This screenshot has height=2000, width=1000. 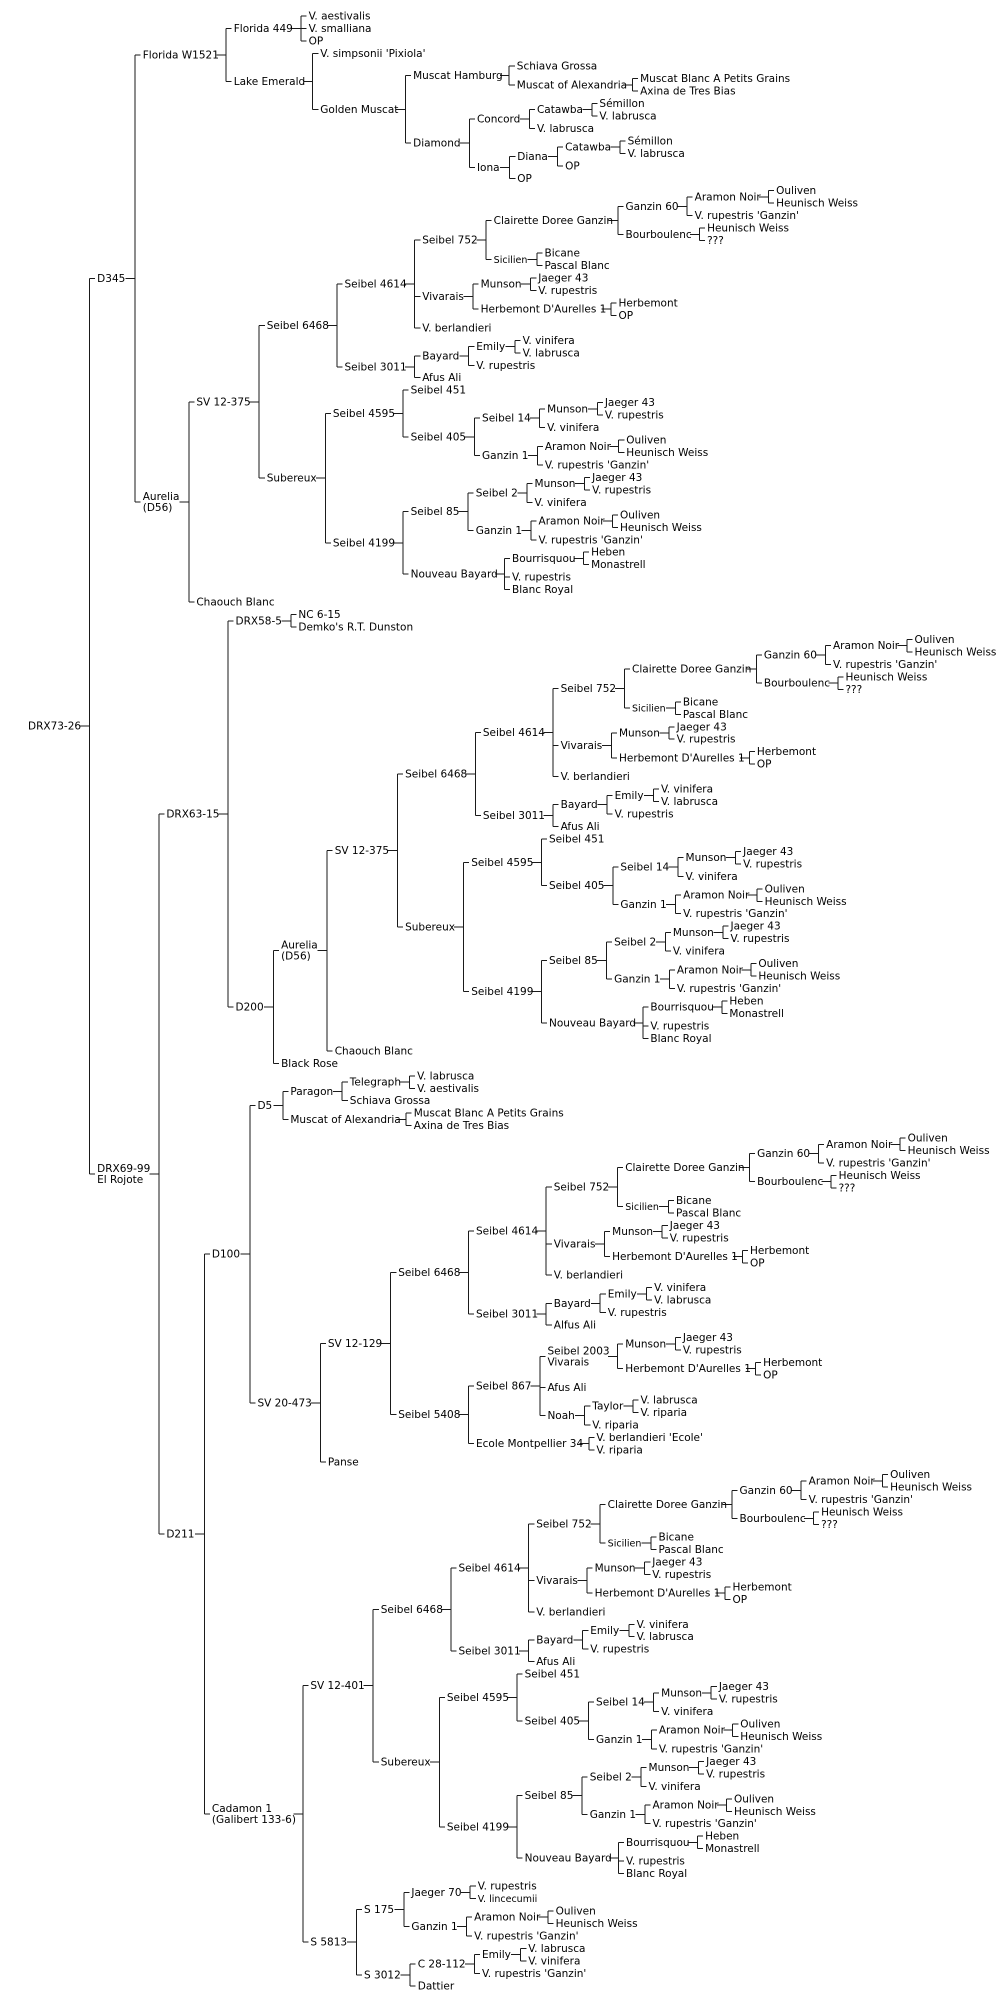 What do you see at coordinates (382, 1975) in the screenshot?
I see `pedigree-node: S 3012` at bounding box center [382, 1975].